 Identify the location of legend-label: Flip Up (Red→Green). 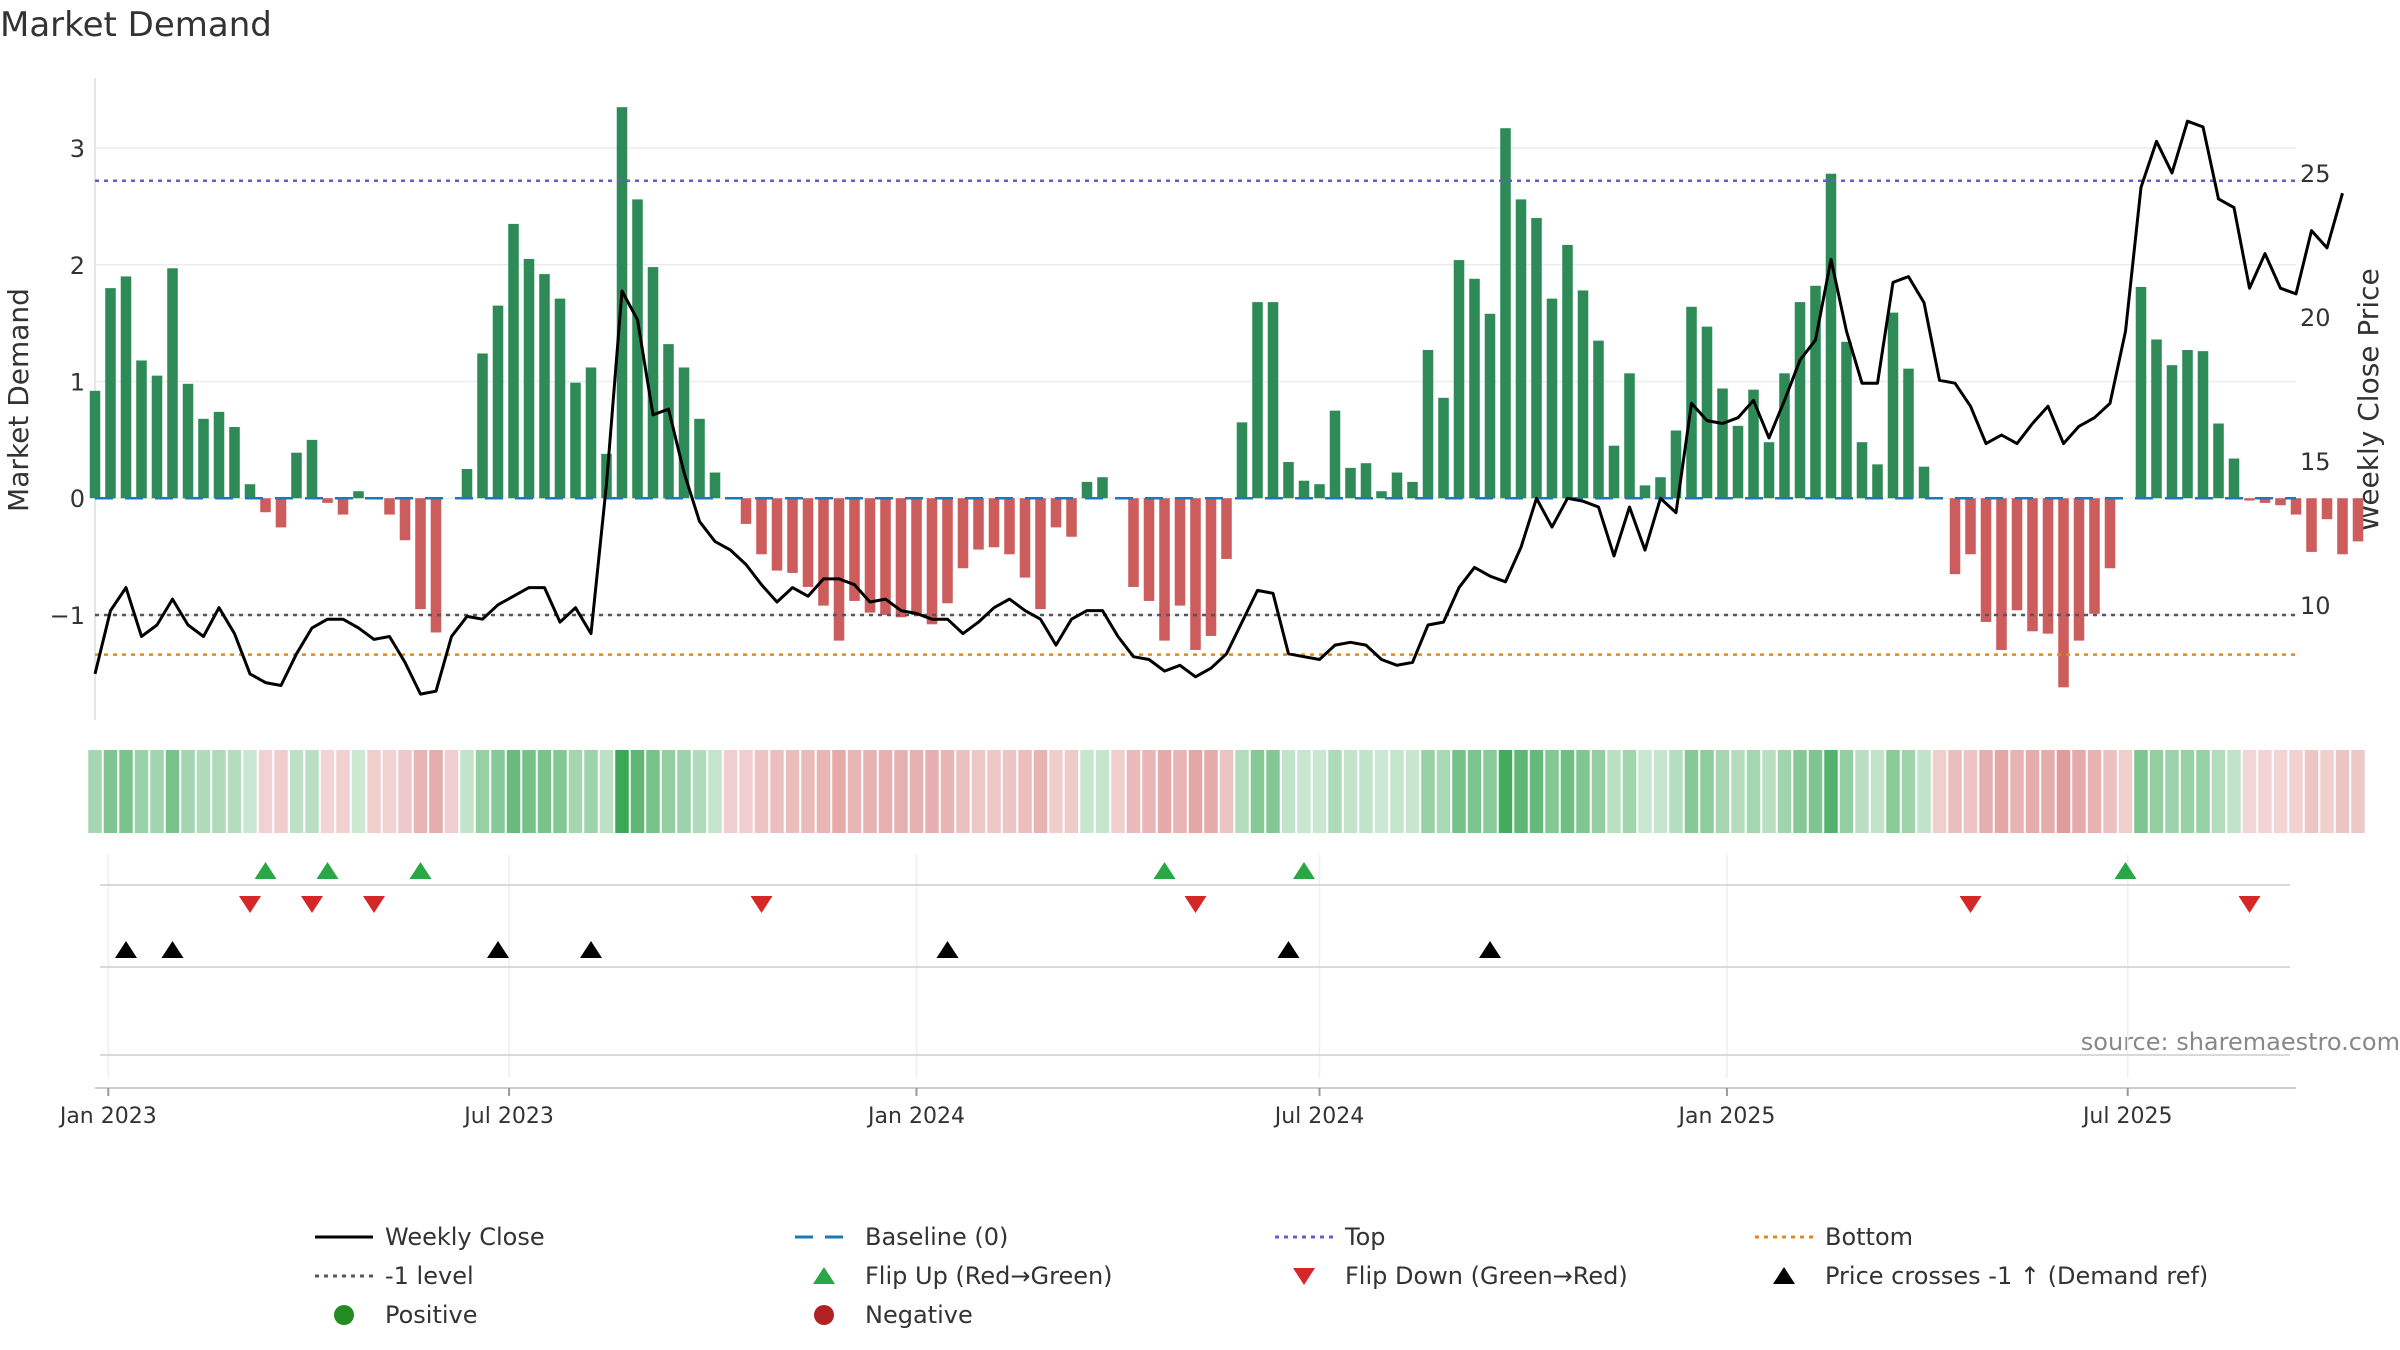
(989, 1276).